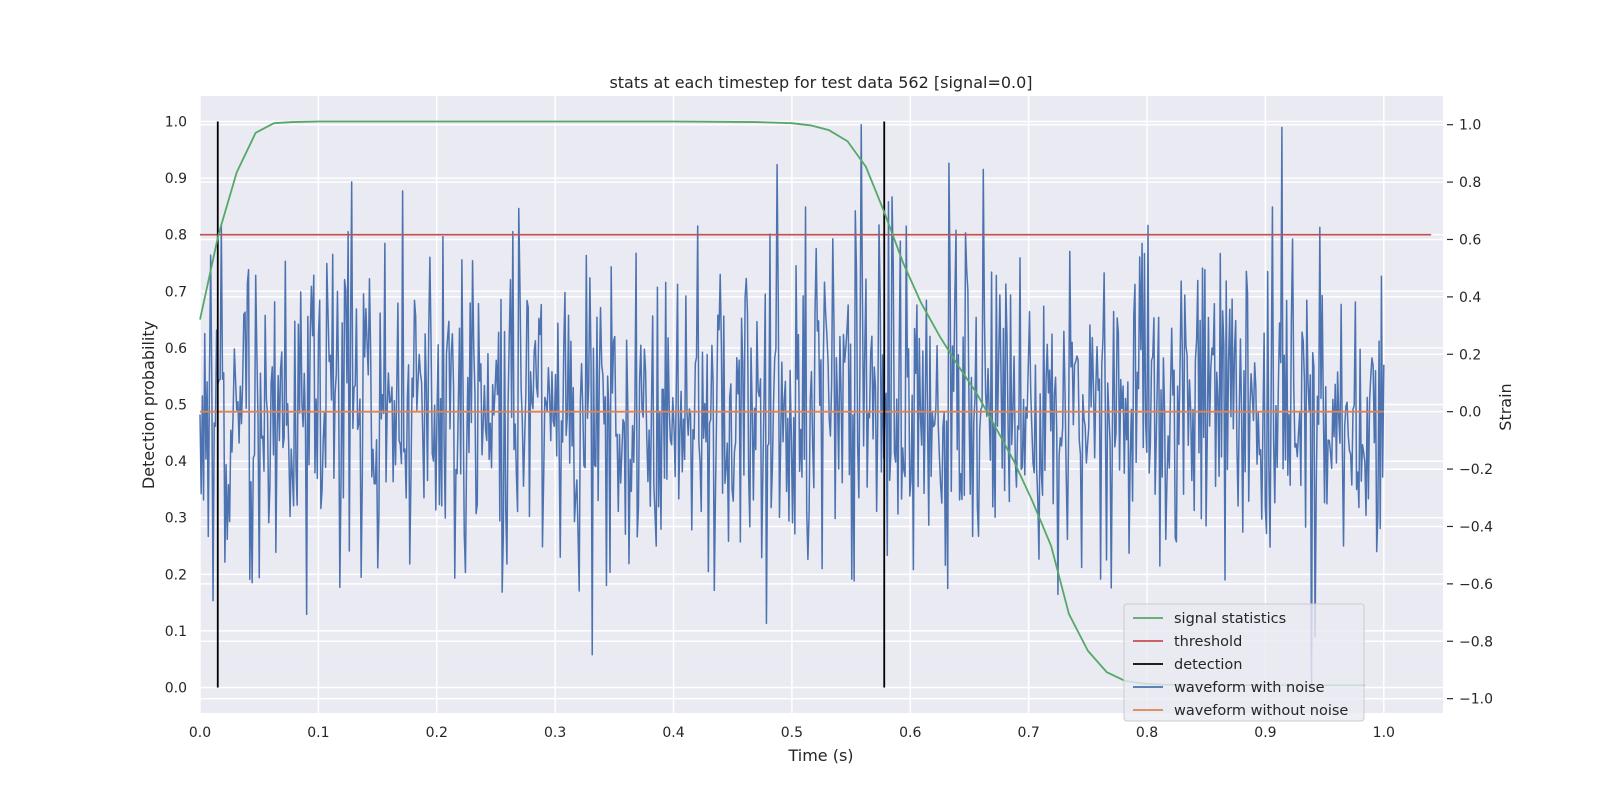  I want to click on x-tick-label: 0.7, so click(1029, 733).